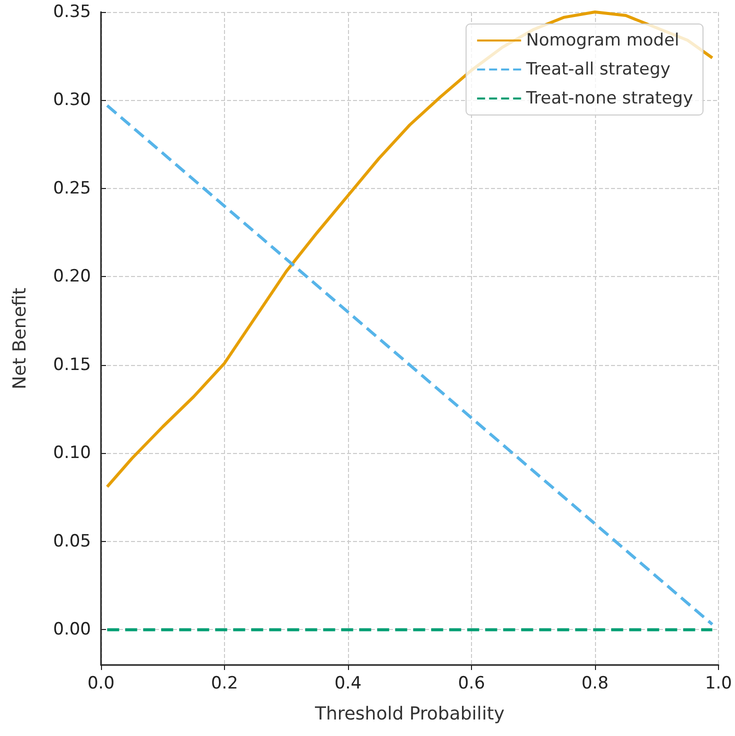 The image size is (735, 736). What do you see at coordinates (597, 70) in the screenshot?
I see `legend-label: Treat-all strategy` at bounding box center [597, 70].